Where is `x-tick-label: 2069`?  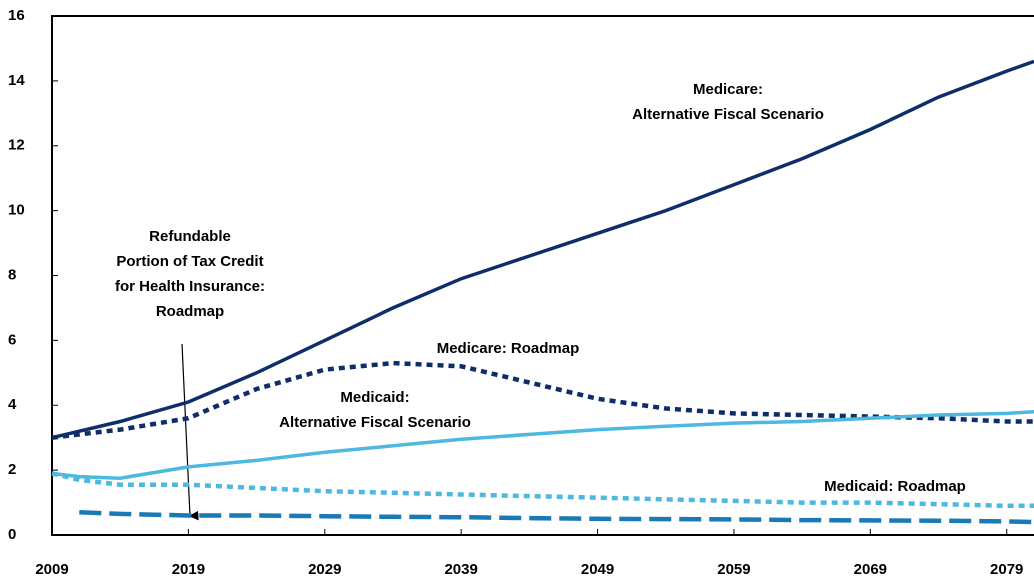 x-tick-label: 2069 is located at coordinates (870, 569).